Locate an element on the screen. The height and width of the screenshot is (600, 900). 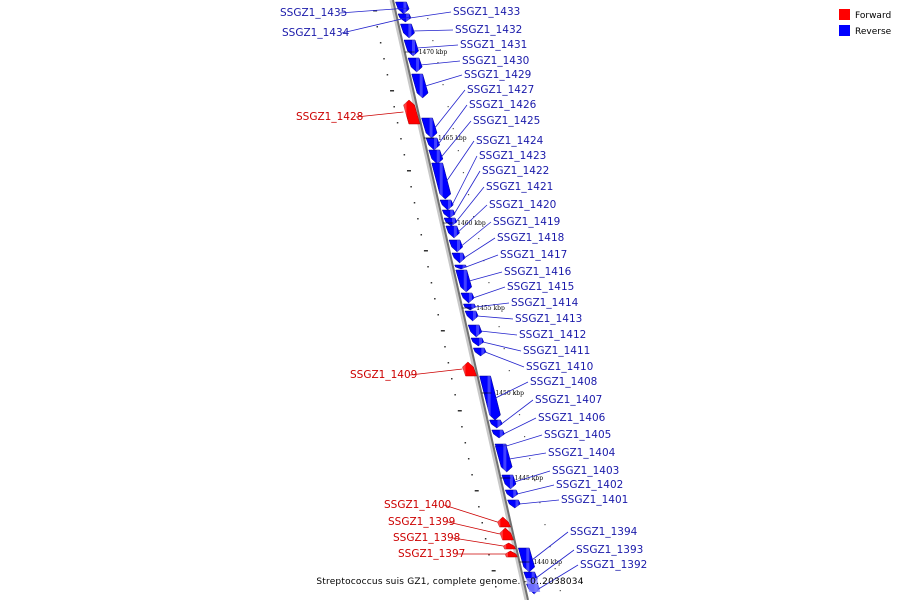
gene-label: SSGZ1_1397 is located at coordinates (431, 554).